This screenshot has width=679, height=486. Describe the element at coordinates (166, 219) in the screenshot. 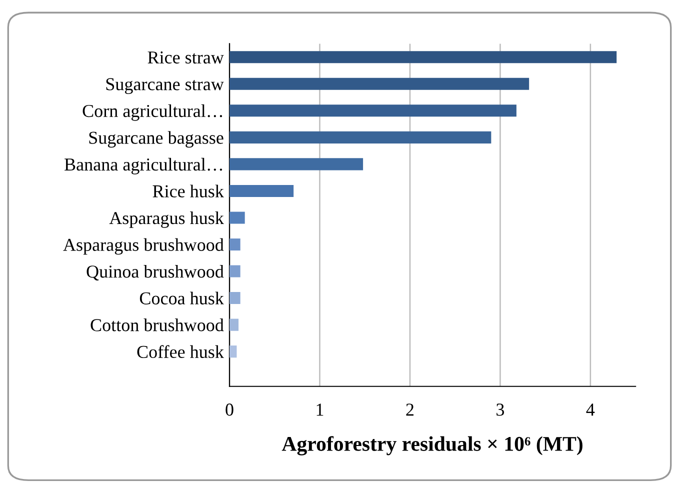

I see `y-tick-label: Asparagus husk` at that location.